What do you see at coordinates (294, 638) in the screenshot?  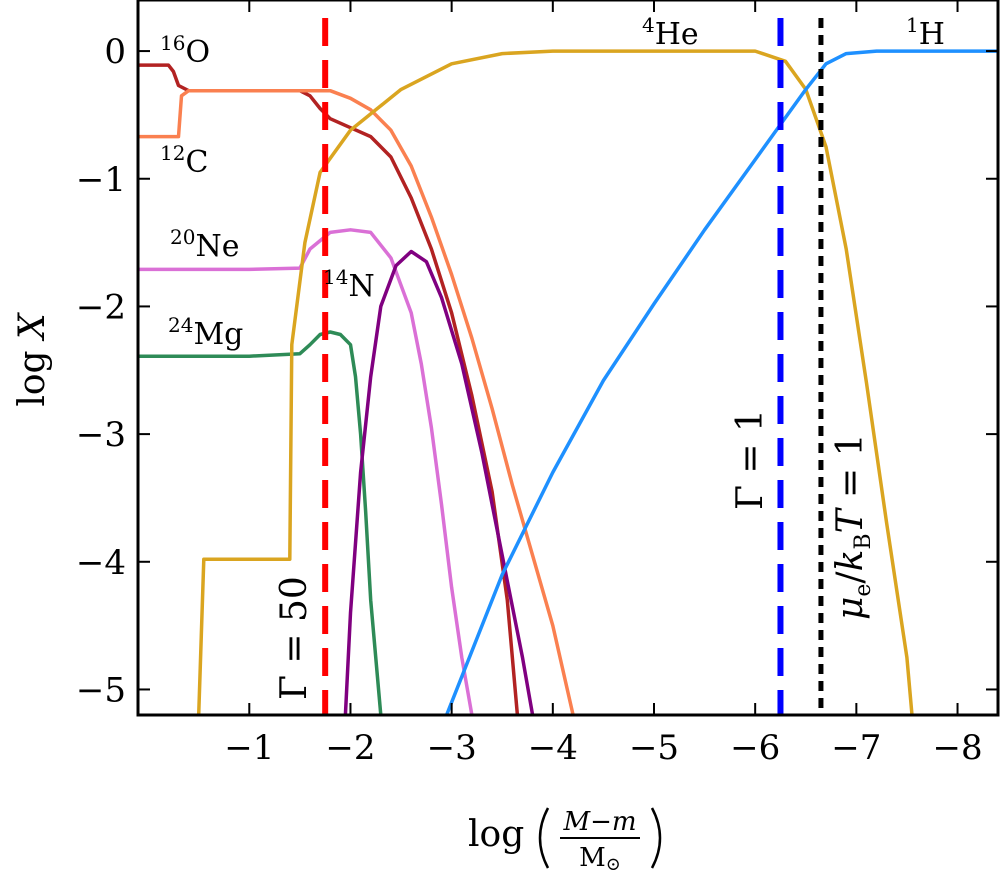 I see `label-gamma-50: Γ = 50` at bounding box center [294, 638].